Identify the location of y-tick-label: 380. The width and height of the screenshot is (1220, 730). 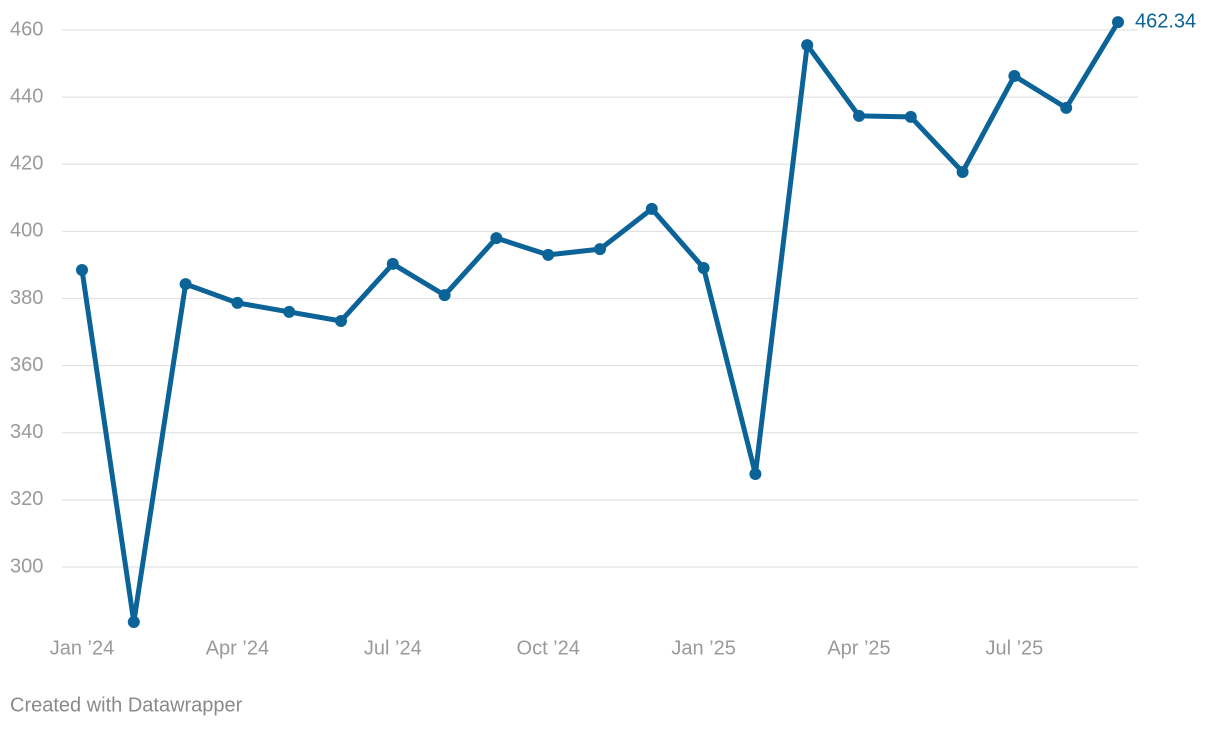
(26, 298).